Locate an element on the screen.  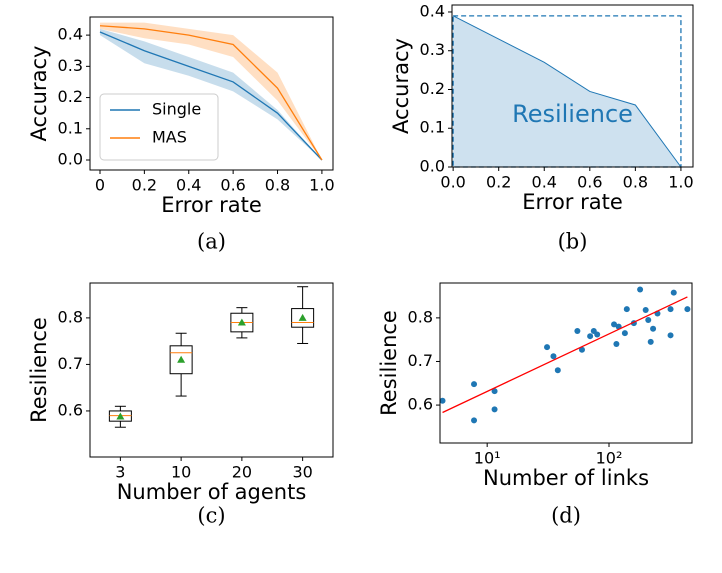
legend-label: MAS is located at coordinates (169, 137).